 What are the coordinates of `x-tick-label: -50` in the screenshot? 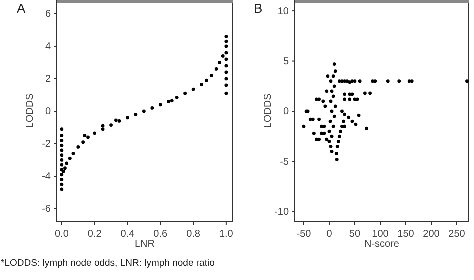 It's located at (304, 234).